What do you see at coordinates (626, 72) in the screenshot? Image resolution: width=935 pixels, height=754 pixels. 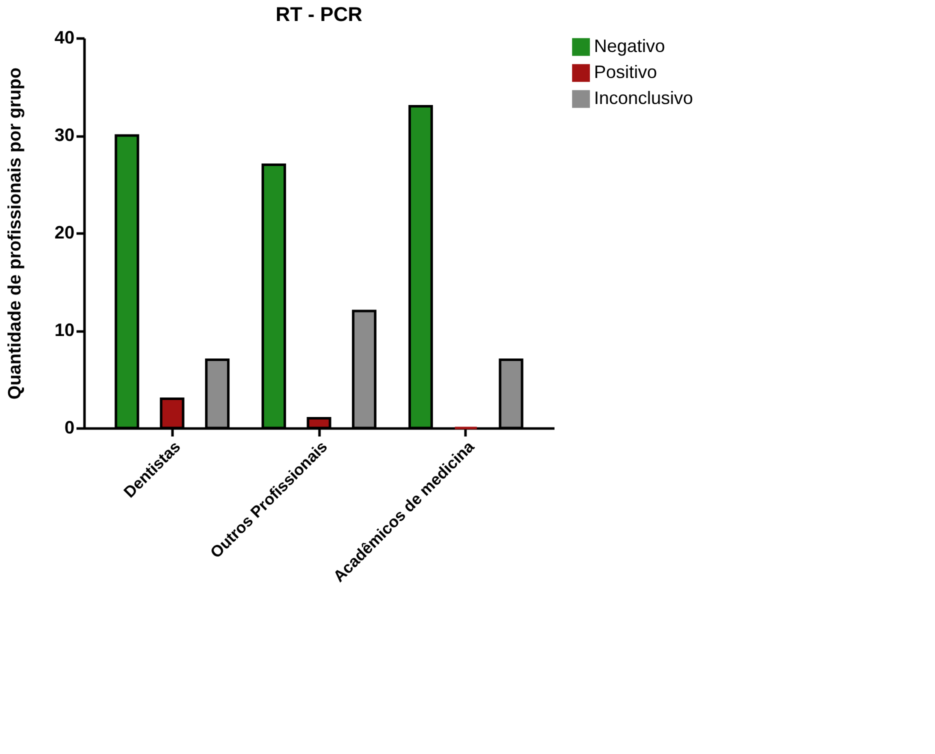 I see `legend-label: Positivo` at bounding box center [626, 72].